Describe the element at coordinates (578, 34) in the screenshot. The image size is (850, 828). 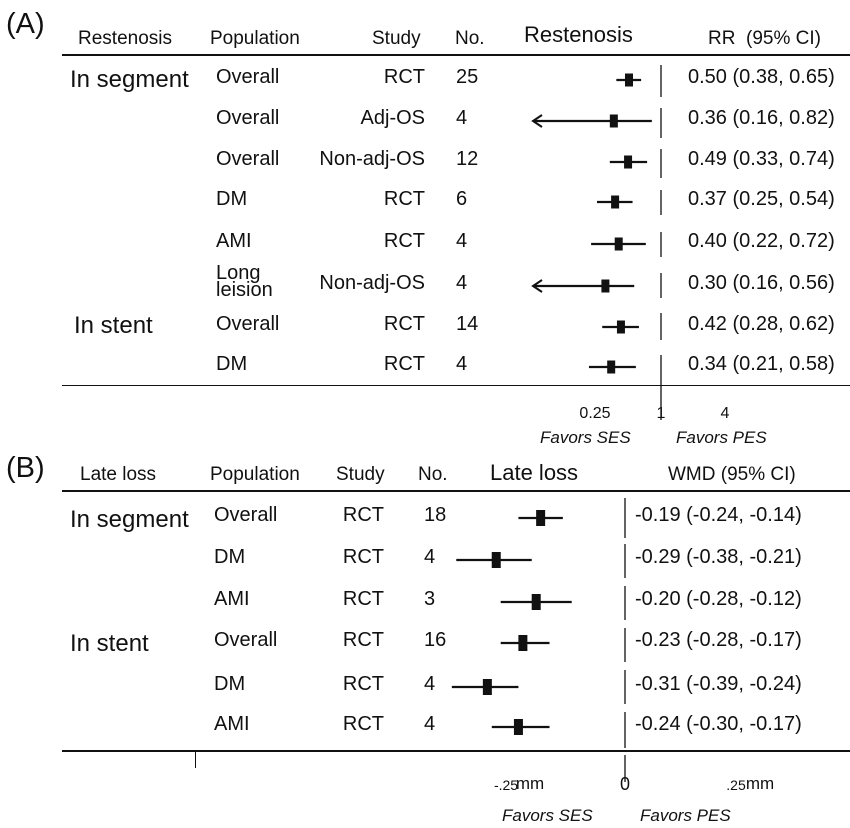
I see `plot-title: Restenosis` at that location.